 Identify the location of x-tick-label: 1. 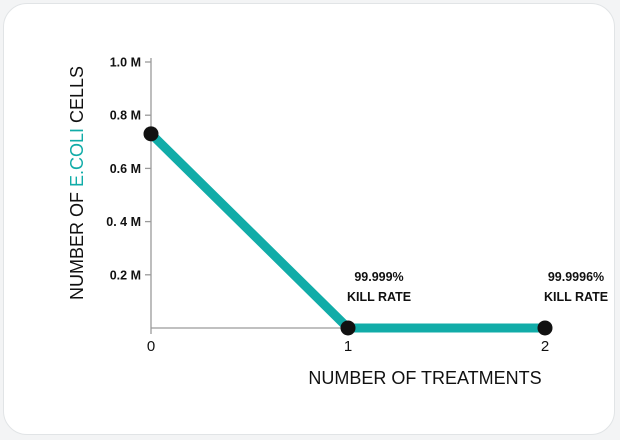
(348, 346).